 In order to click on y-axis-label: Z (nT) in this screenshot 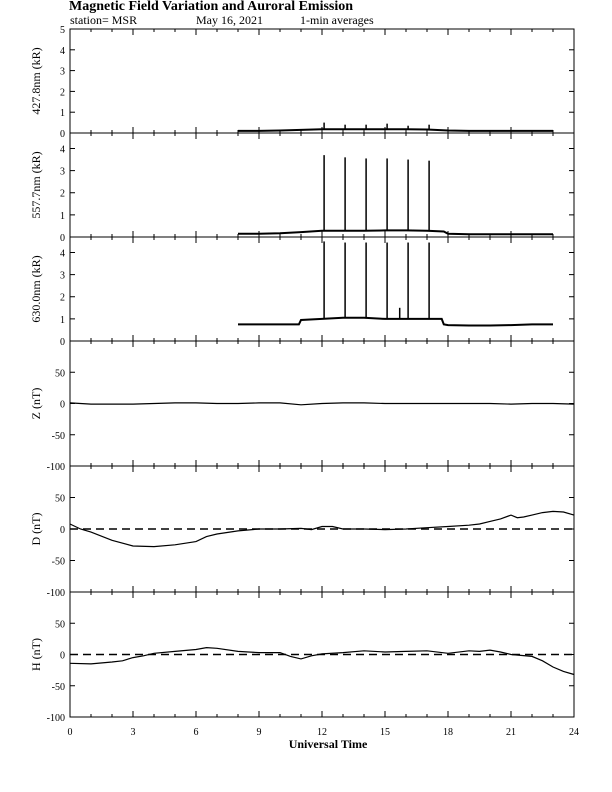, I will do `click(36, 404)`.